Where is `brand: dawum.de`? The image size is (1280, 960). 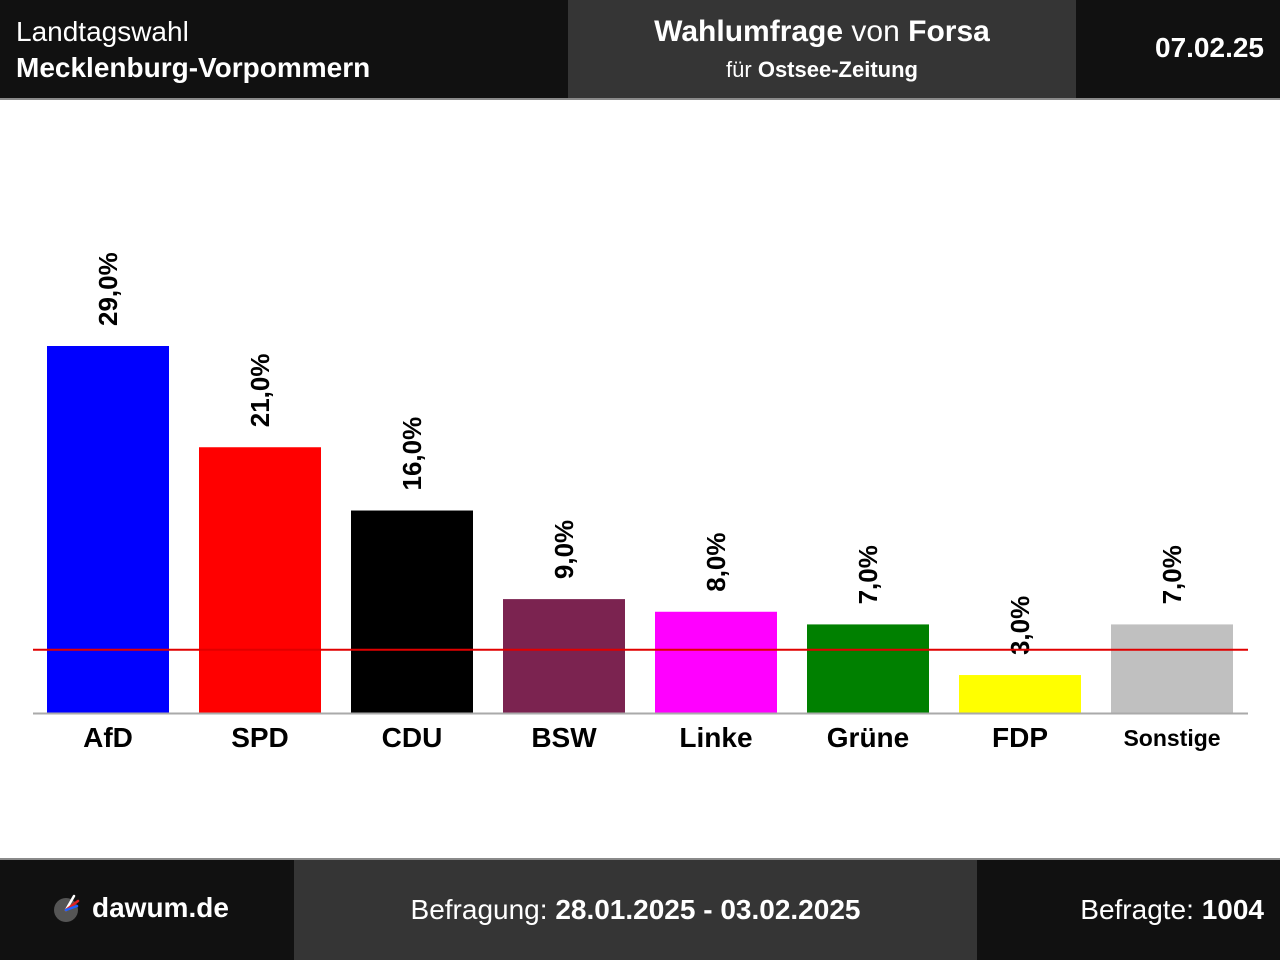
brand: dawum.de is located at coordinates (140, 908).